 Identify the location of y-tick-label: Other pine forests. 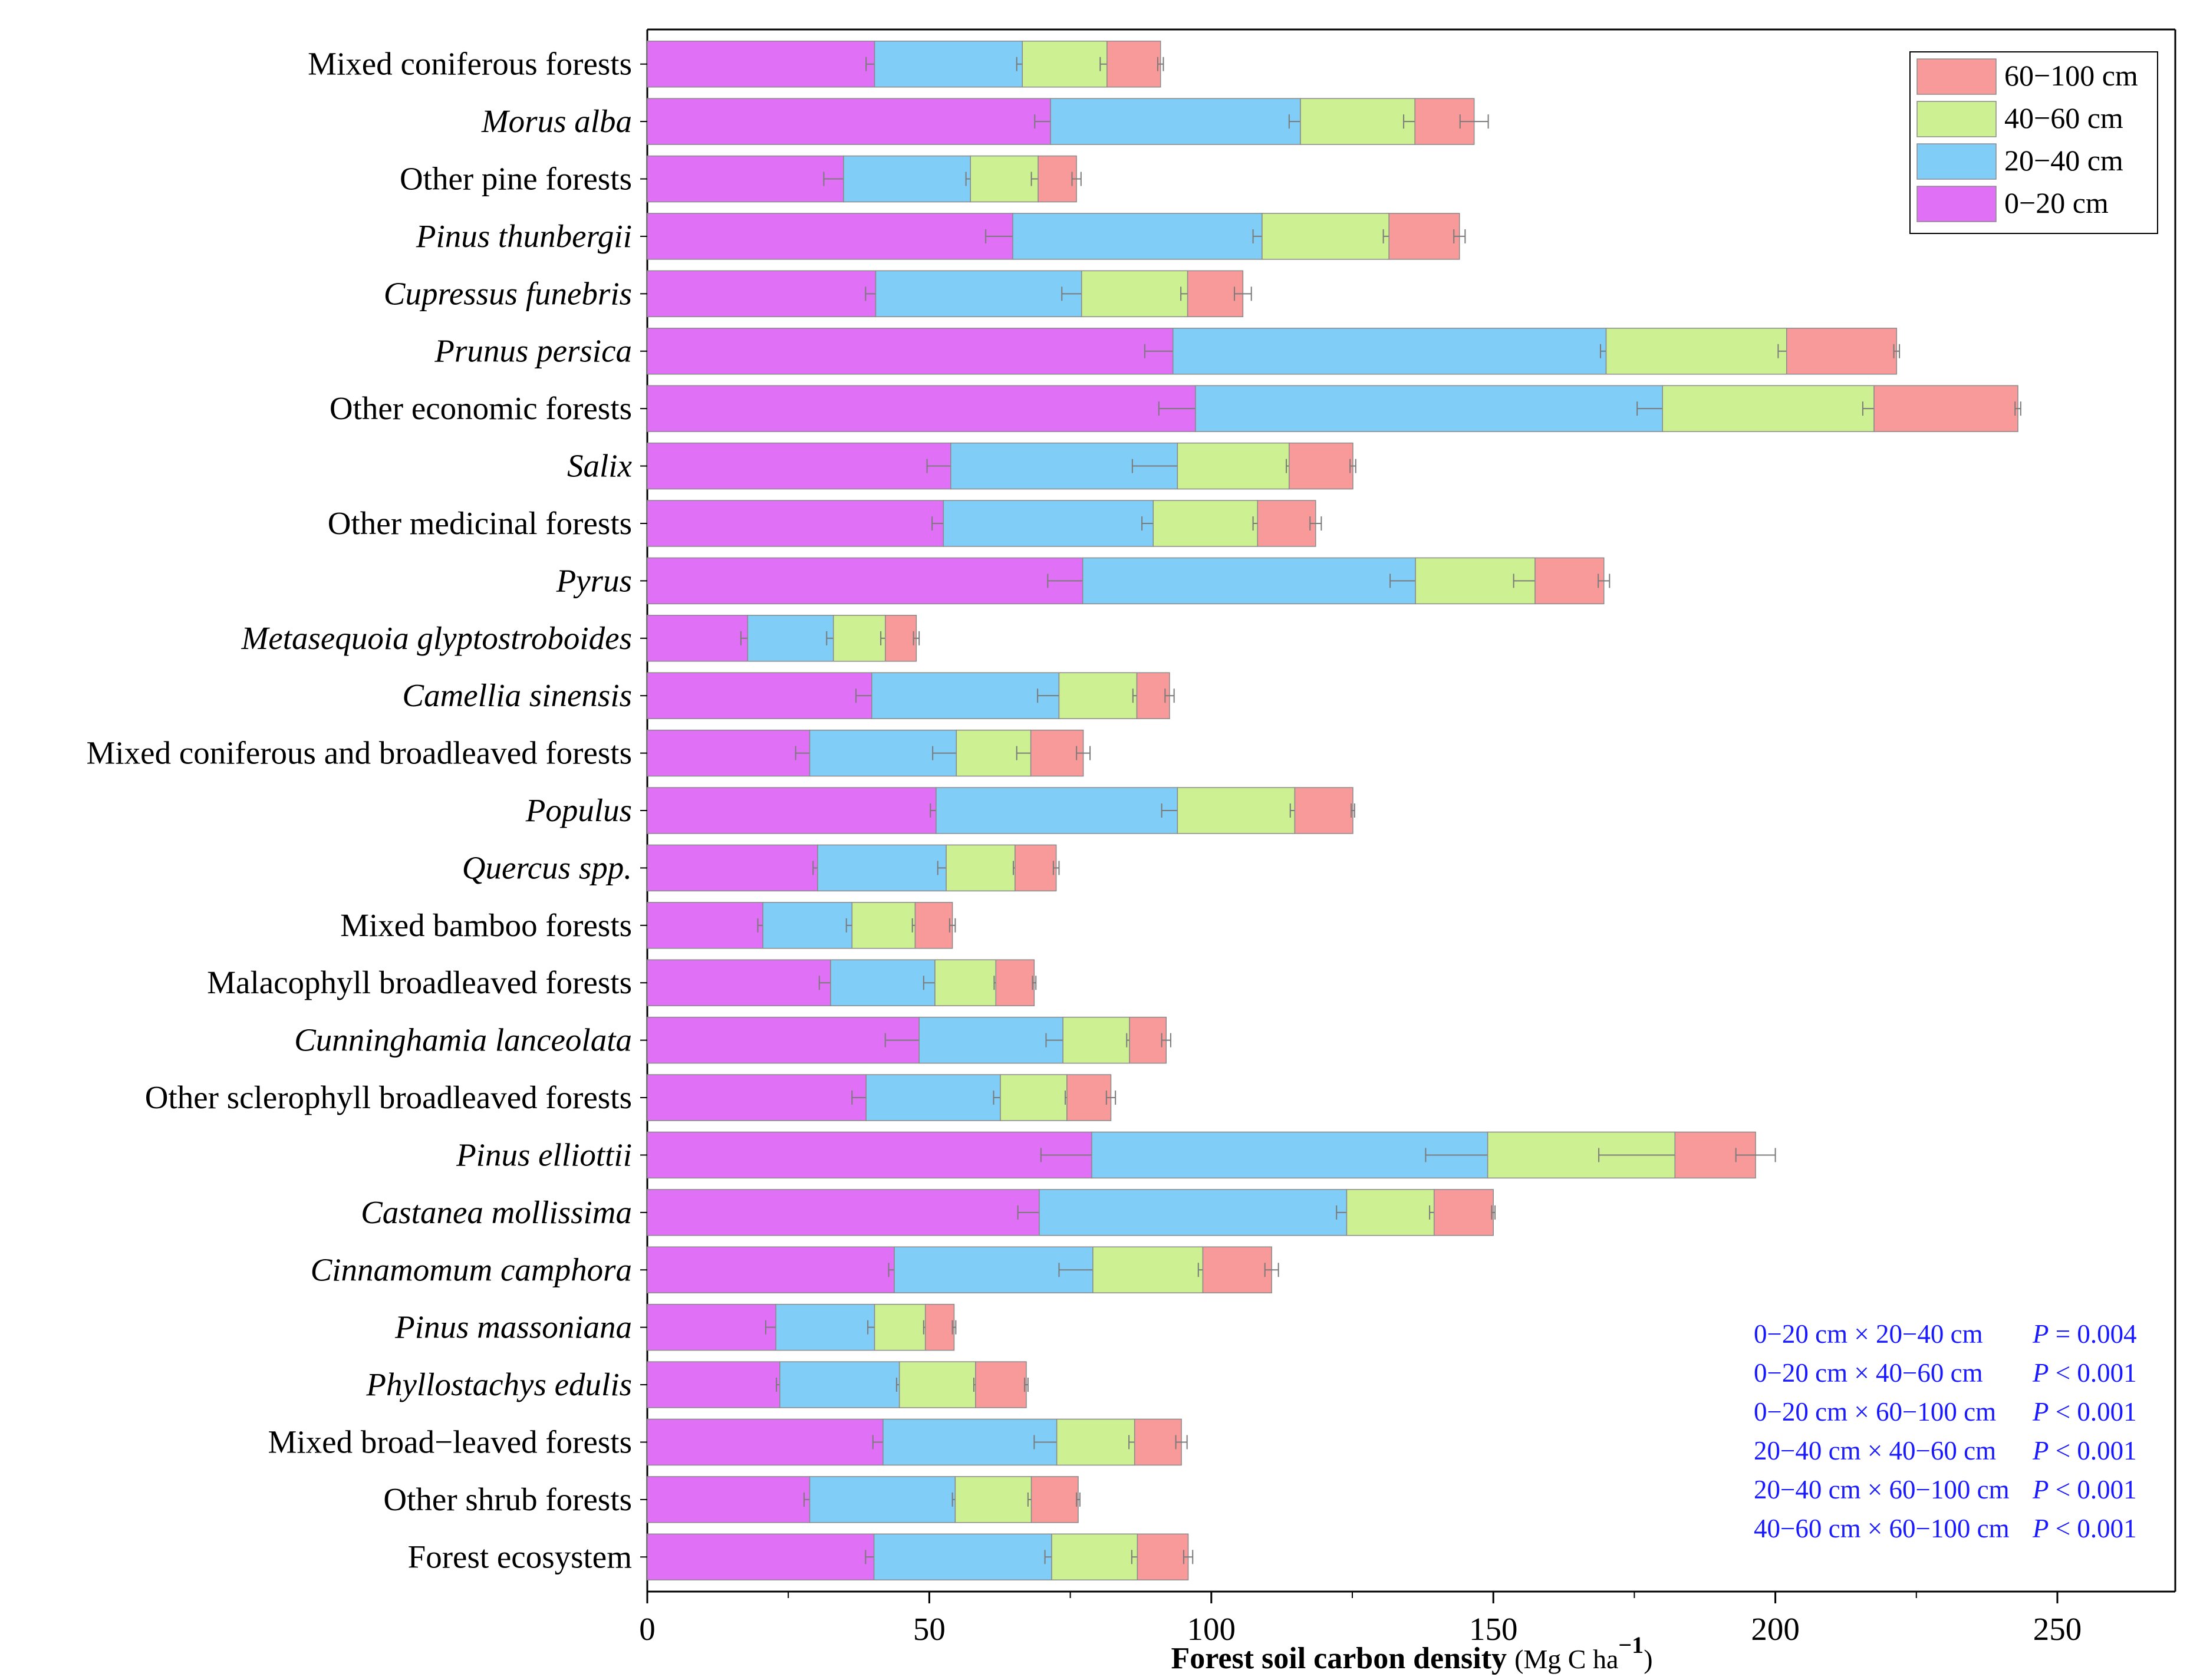
(516, 179).